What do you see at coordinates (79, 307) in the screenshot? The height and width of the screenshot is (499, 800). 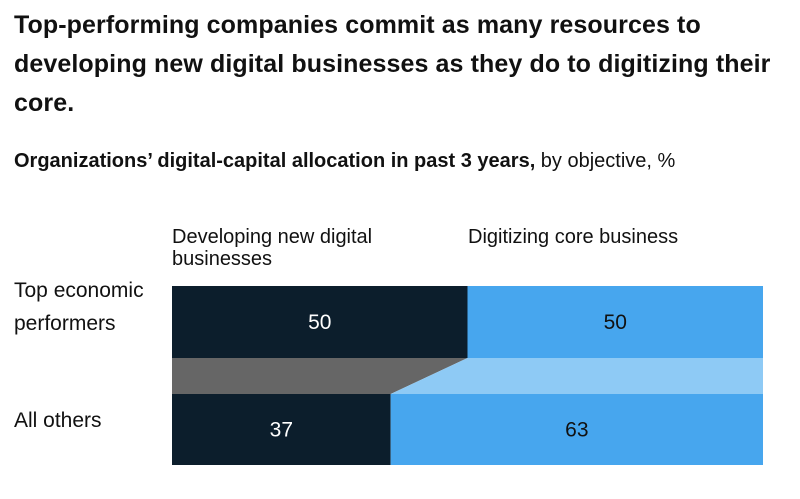 I see `category-label-row-1: Top economic performers` at bounding box center [79, 307].